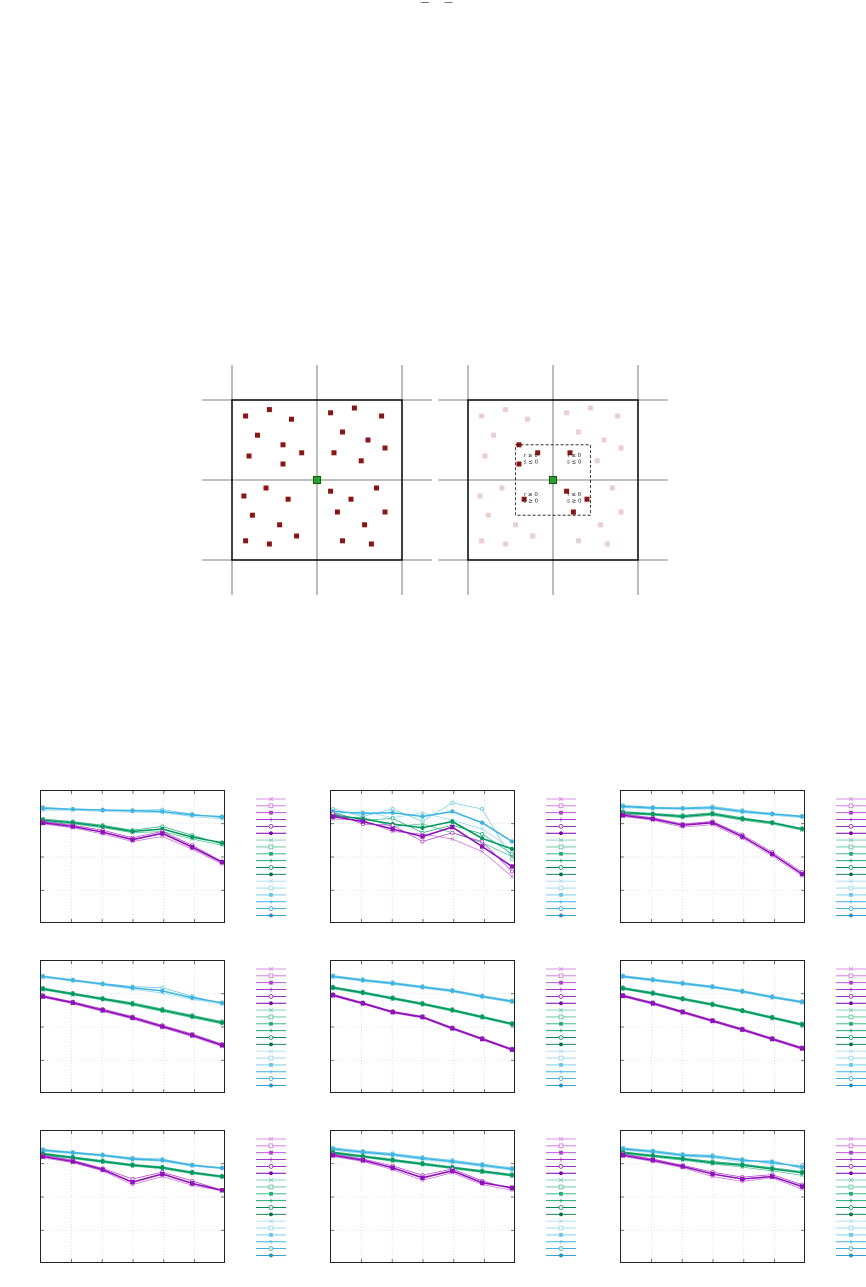  Describe the element at coordinates (317, 480) in the screenshot. I see `quadrant-scatter-unfolded` at that location.